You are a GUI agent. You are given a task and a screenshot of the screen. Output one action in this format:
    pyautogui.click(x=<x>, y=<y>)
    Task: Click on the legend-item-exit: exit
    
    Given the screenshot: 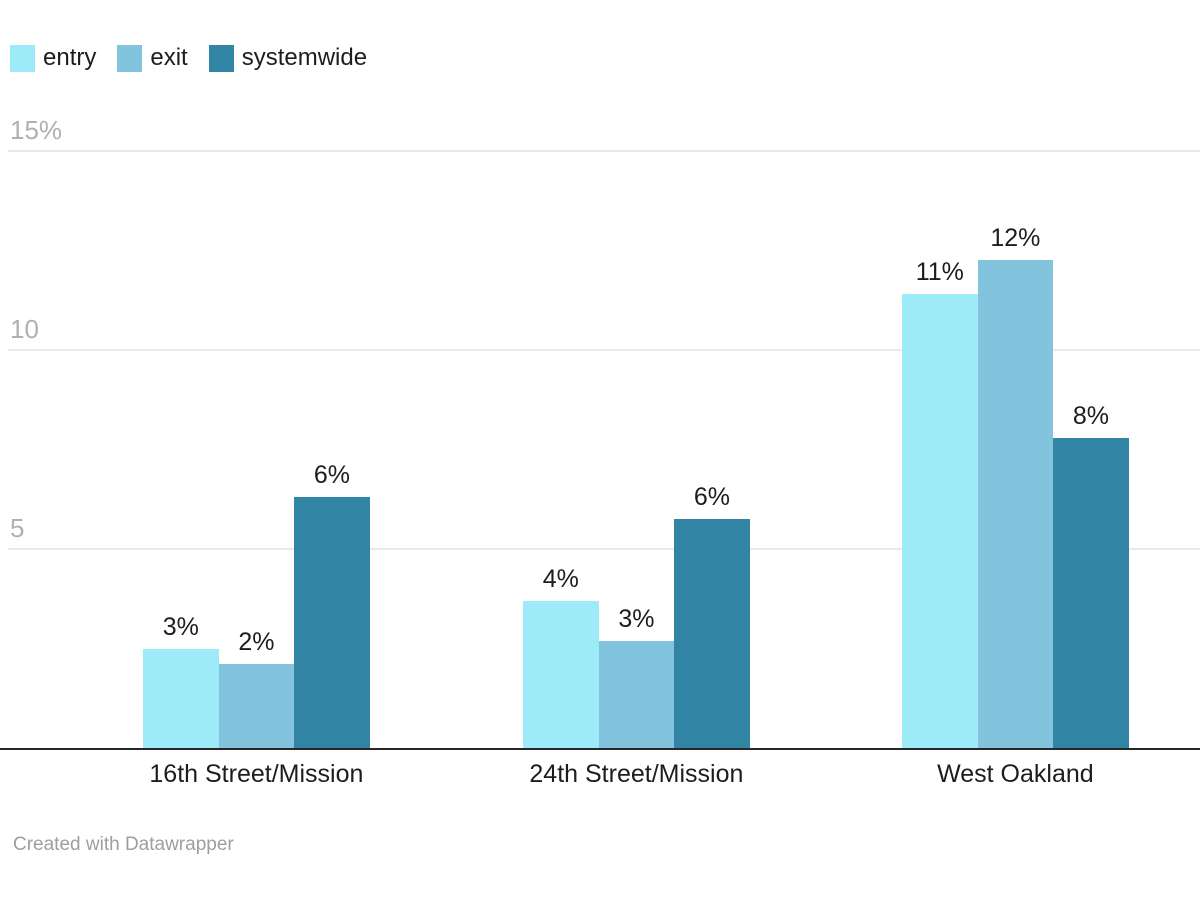 What is the action you would take?
    pyautogui.click(x=152, y=58)
    